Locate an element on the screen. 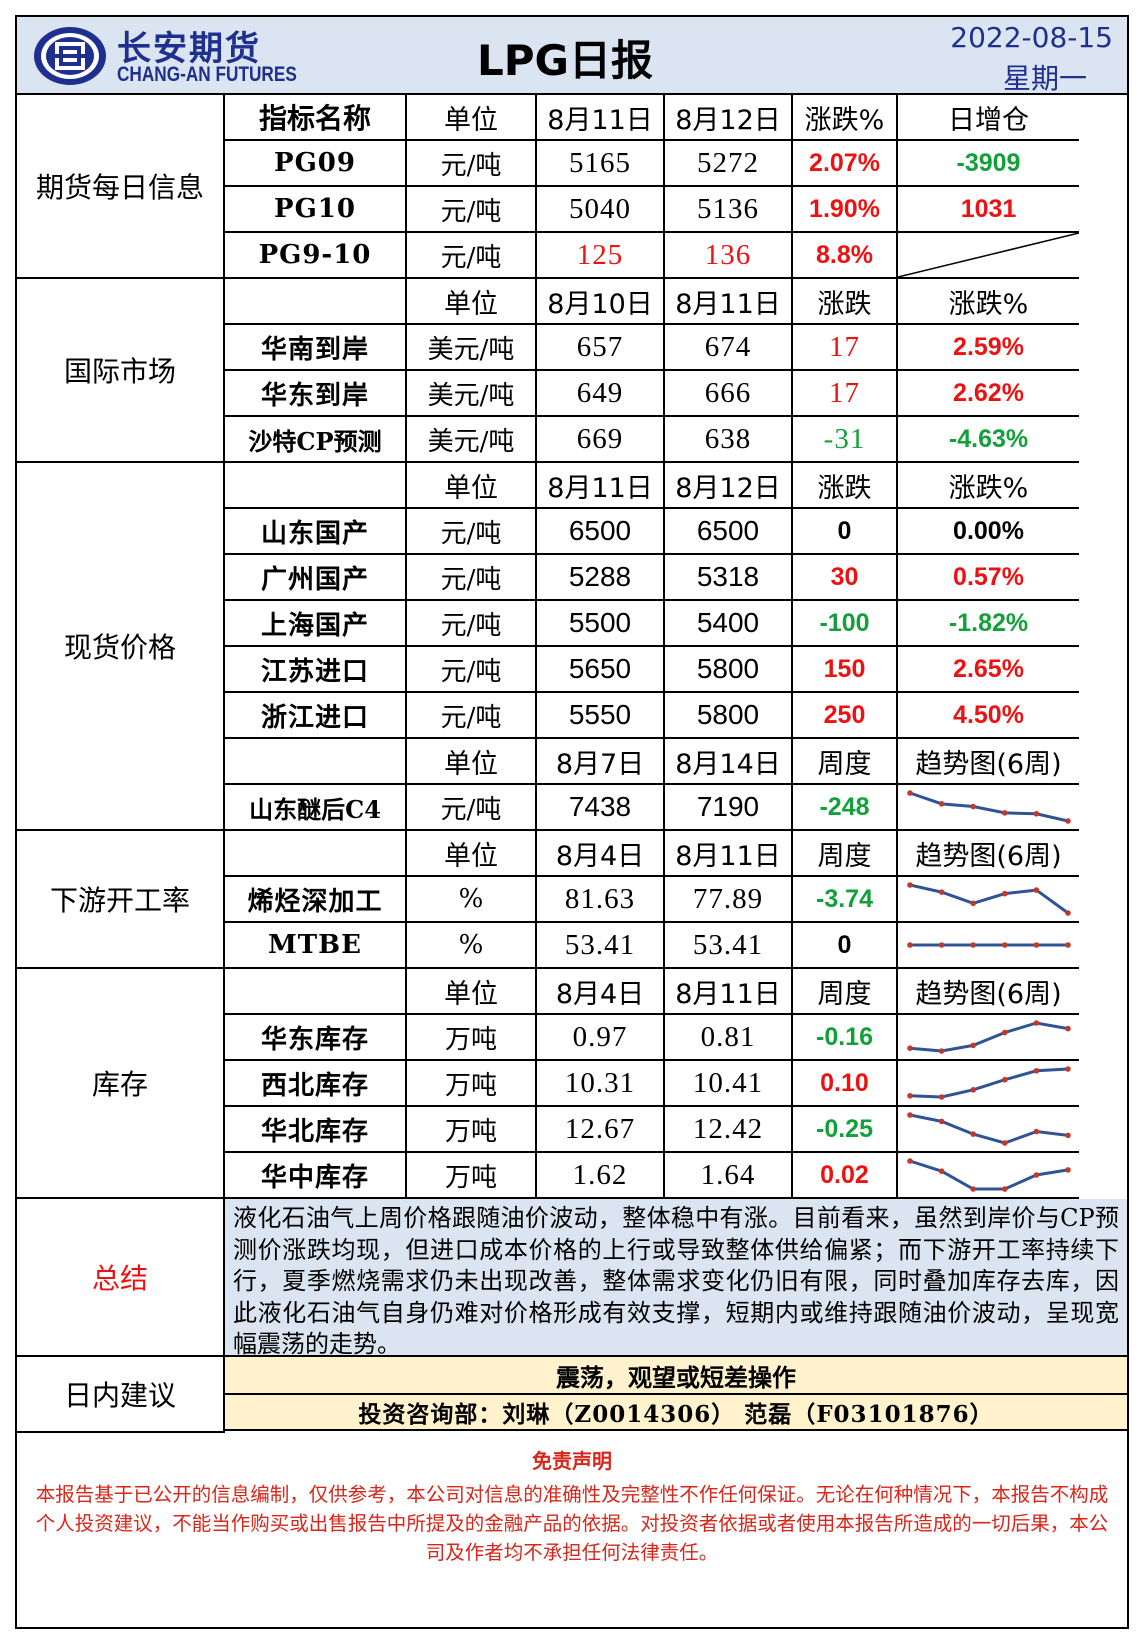  table-row: 山东醚后C4 元/吨 7438 7190 -248 is located at coordinates (652, 808).